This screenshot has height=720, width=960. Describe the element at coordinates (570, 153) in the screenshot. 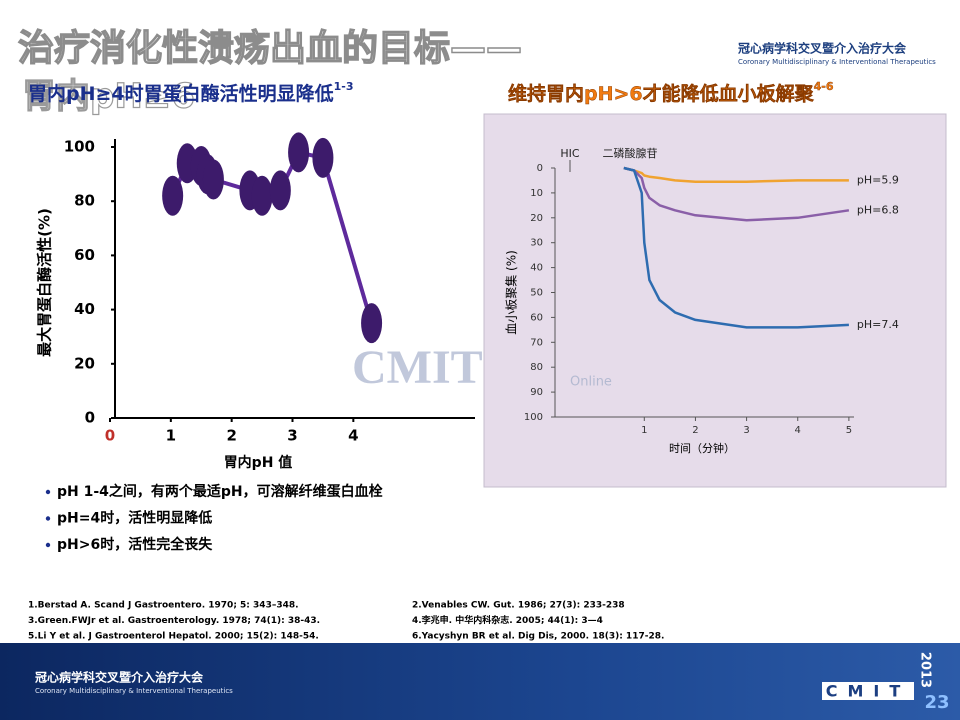

I see `annotation: HIC` at that location.